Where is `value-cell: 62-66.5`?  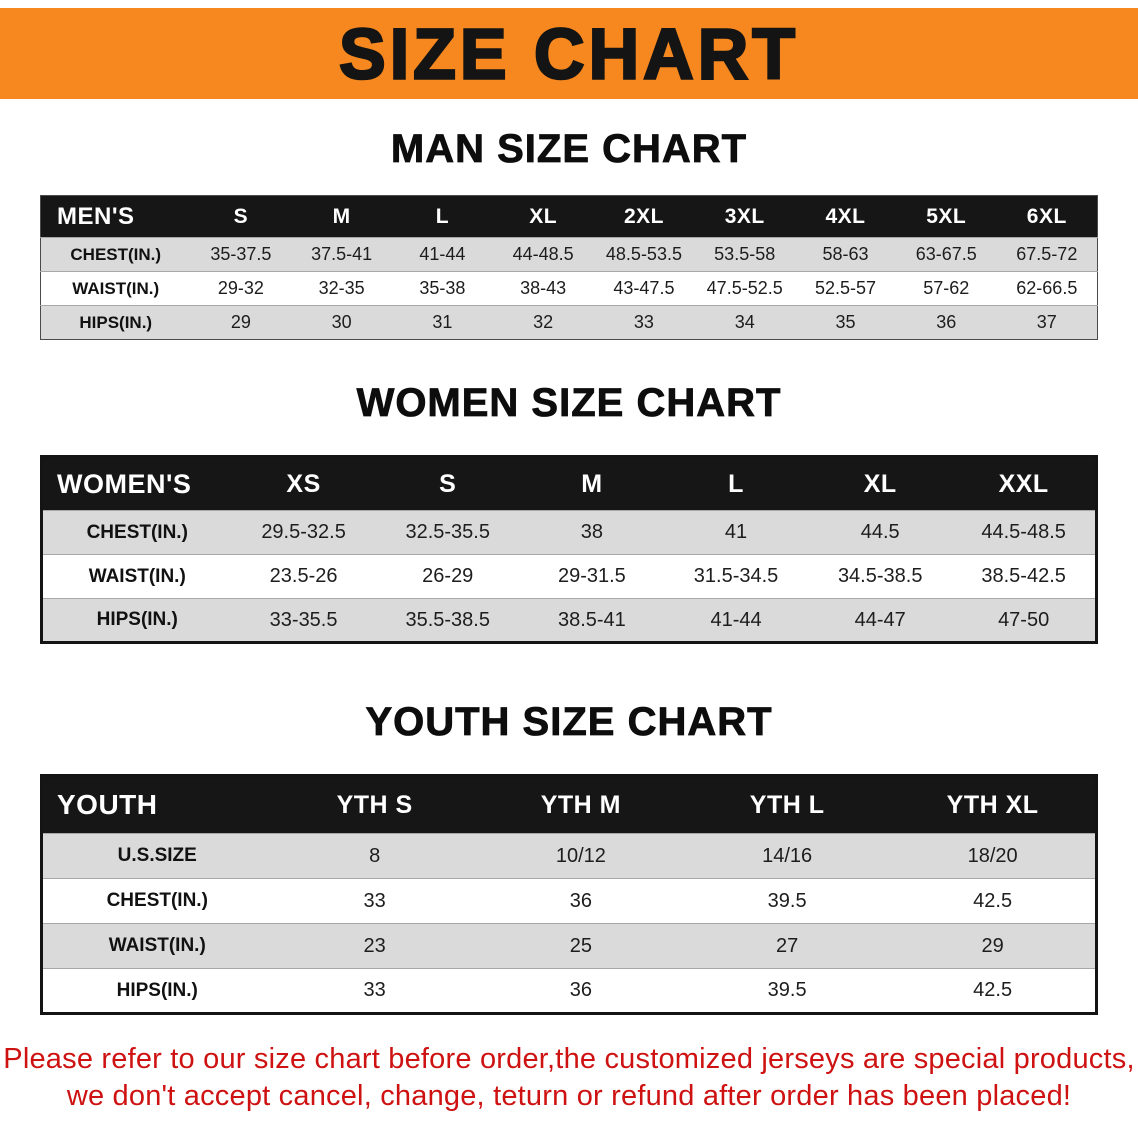 value-cell: 62-66.5 is located at coordinates (1047, 288).